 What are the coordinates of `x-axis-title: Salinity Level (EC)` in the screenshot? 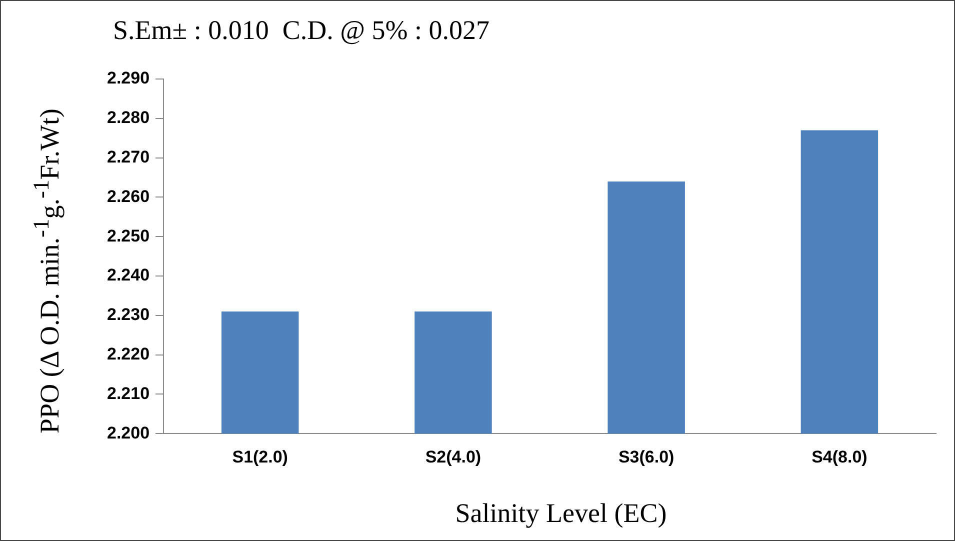 It's located at (561, 513).